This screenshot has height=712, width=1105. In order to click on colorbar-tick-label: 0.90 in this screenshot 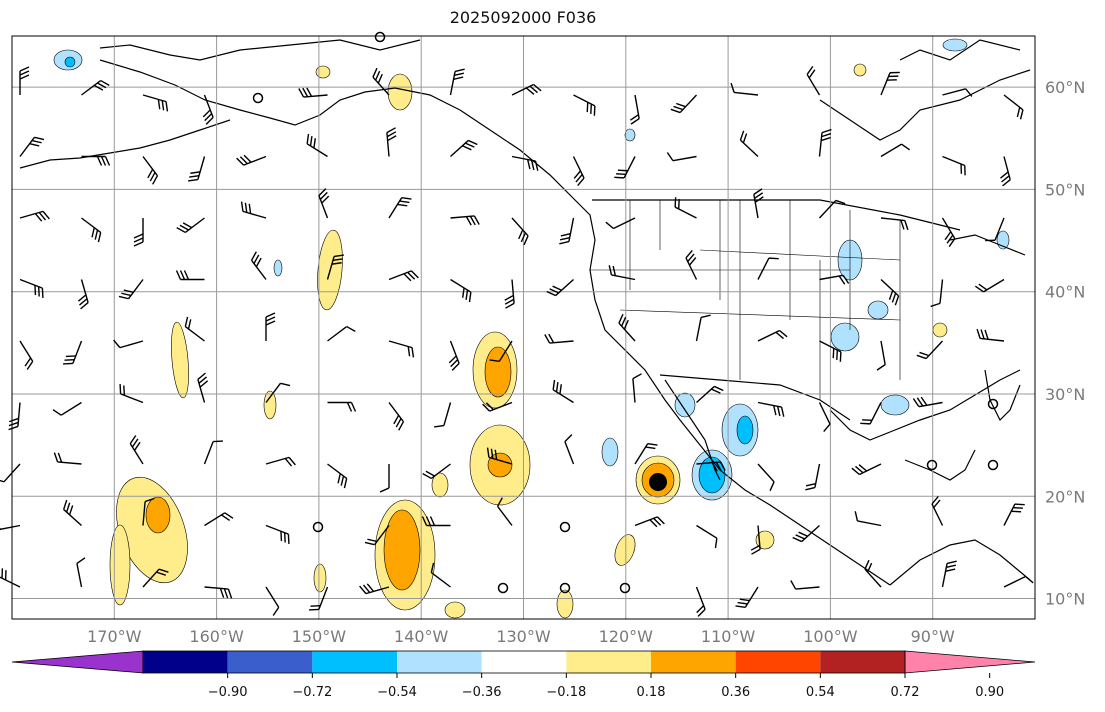, I will do `click(989, 692)`.